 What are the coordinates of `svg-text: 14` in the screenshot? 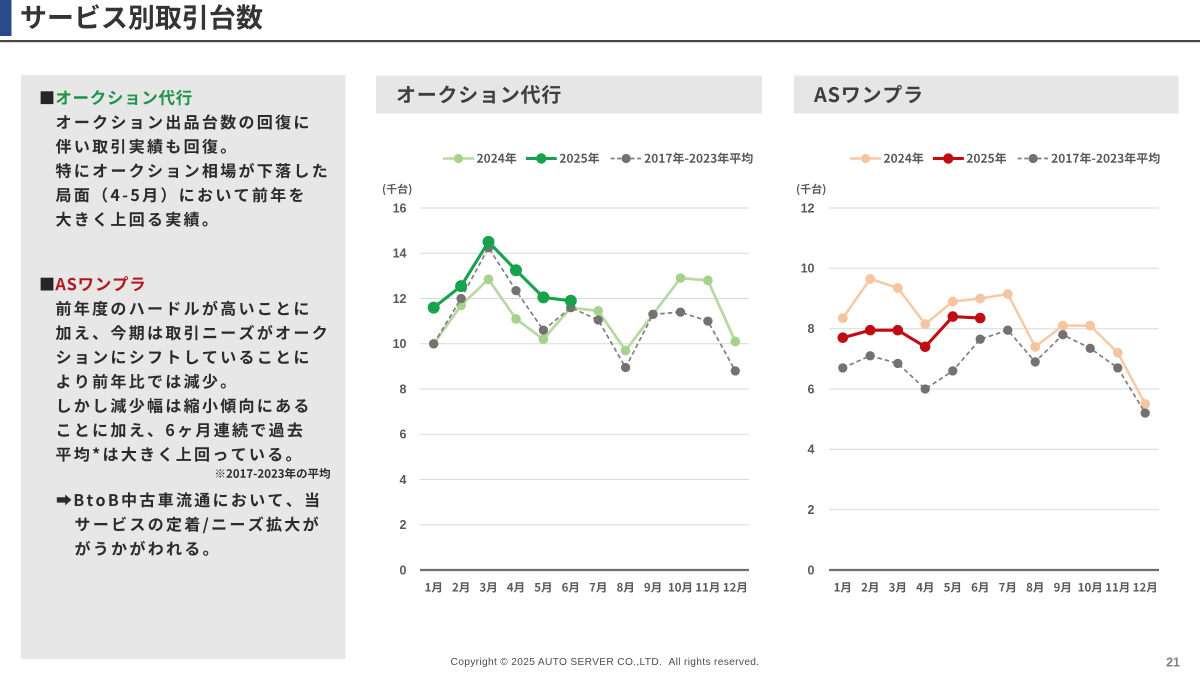 It's located at (400, 254).